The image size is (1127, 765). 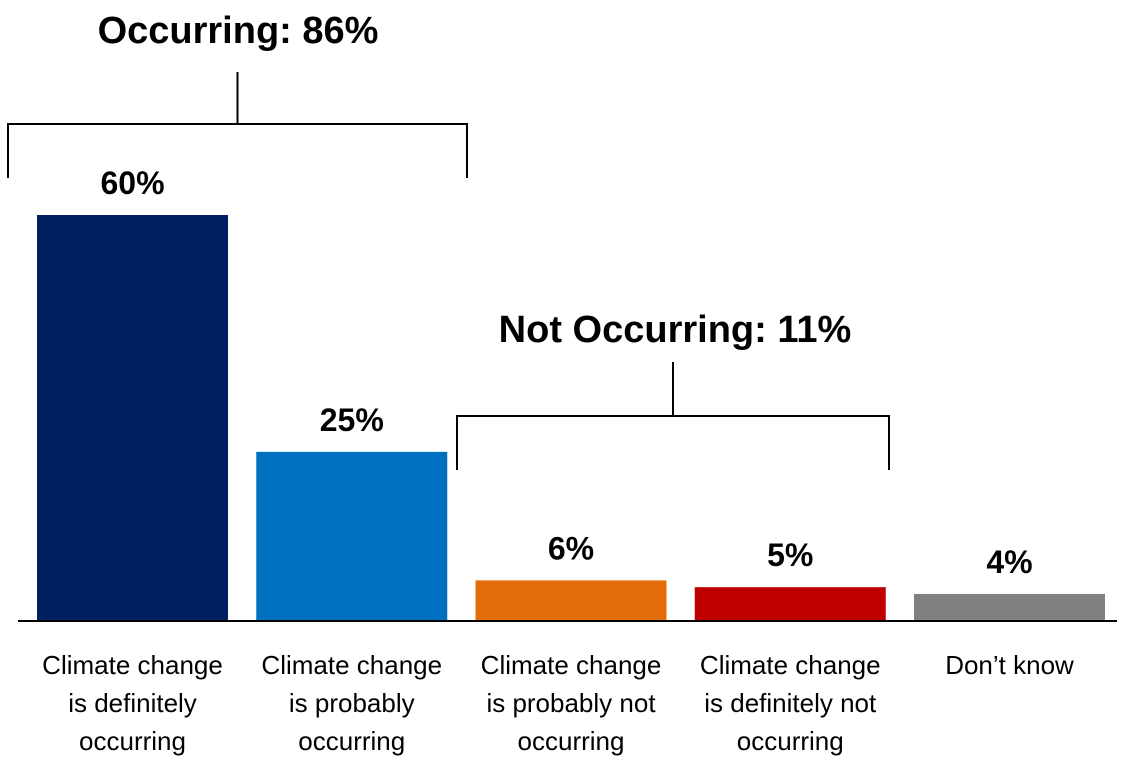 What do you see at coordinates (571, 741) in the screenshot?
I see `category-label-2-line-2: occurring` at bounding box center [571, 741].